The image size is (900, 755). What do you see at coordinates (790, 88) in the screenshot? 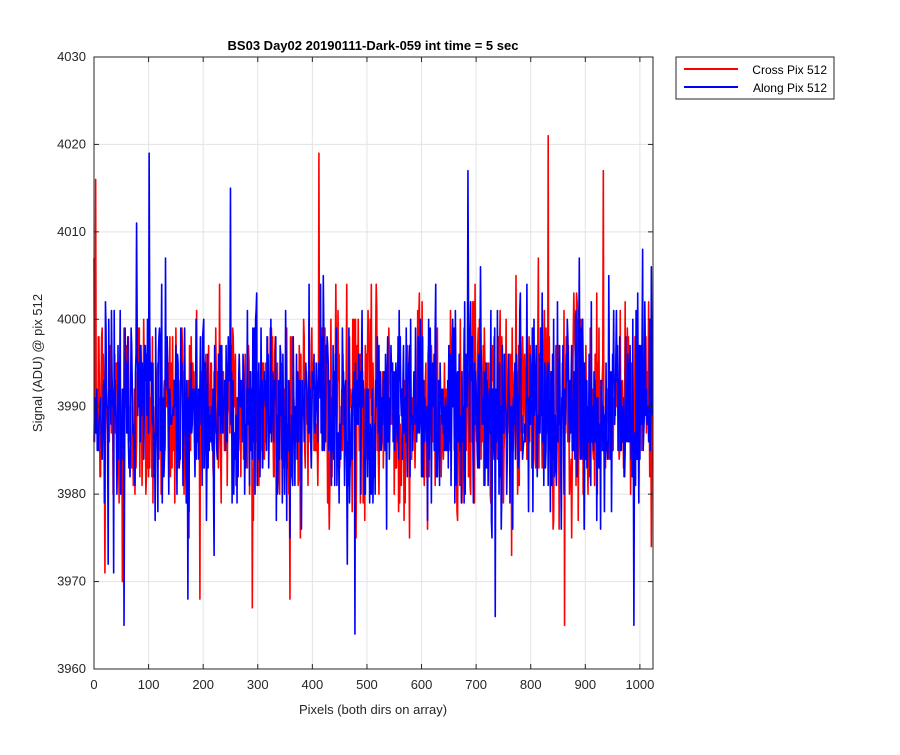
I see `legend-label-along: Along Pix 512` at bounding box center [790, 88].